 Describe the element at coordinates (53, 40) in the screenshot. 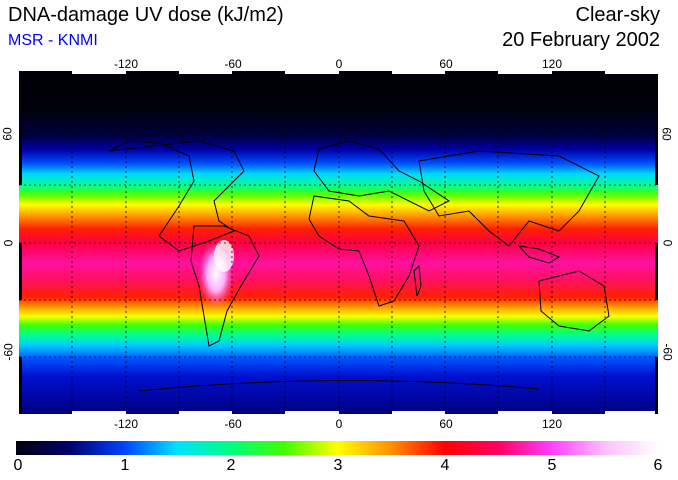

I see `source-label: MSR - KNMI` at that location.